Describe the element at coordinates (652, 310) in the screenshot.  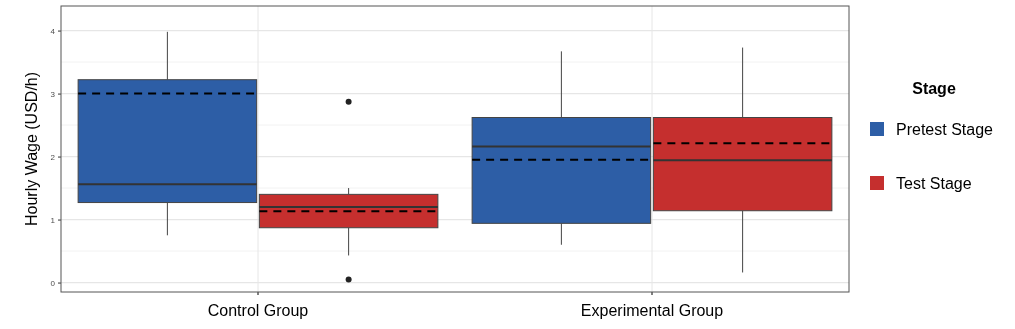
I see `x-tick-label: Experimental Group` at that location.